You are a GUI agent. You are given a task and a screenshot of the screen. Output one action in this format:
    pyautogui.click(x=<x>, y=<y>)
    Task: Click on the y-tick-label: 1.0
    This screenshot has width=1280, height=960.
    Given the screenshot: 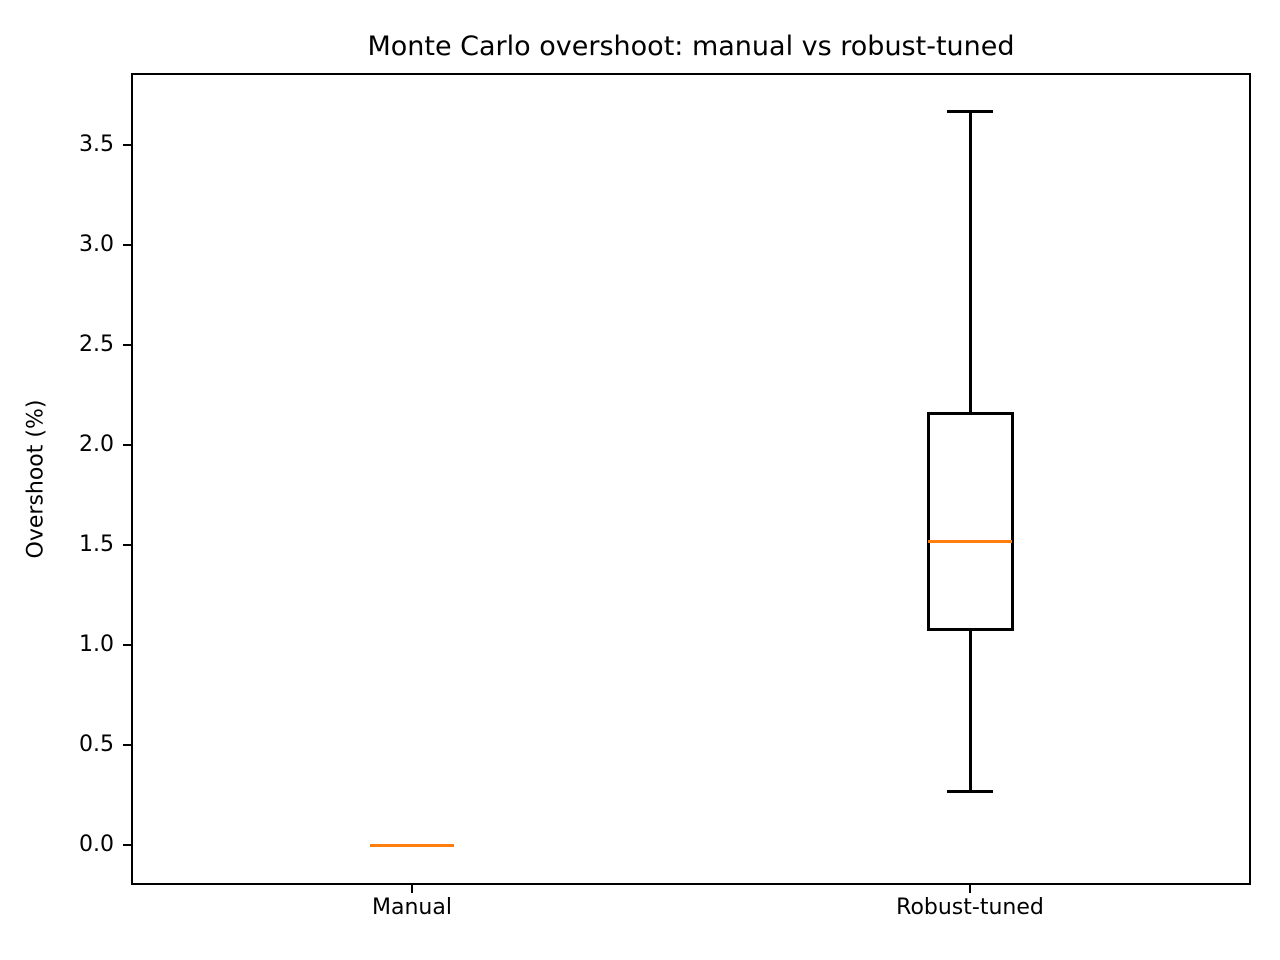 What is the action you would take?
    pyautogui.click(x=96, y=644)
    